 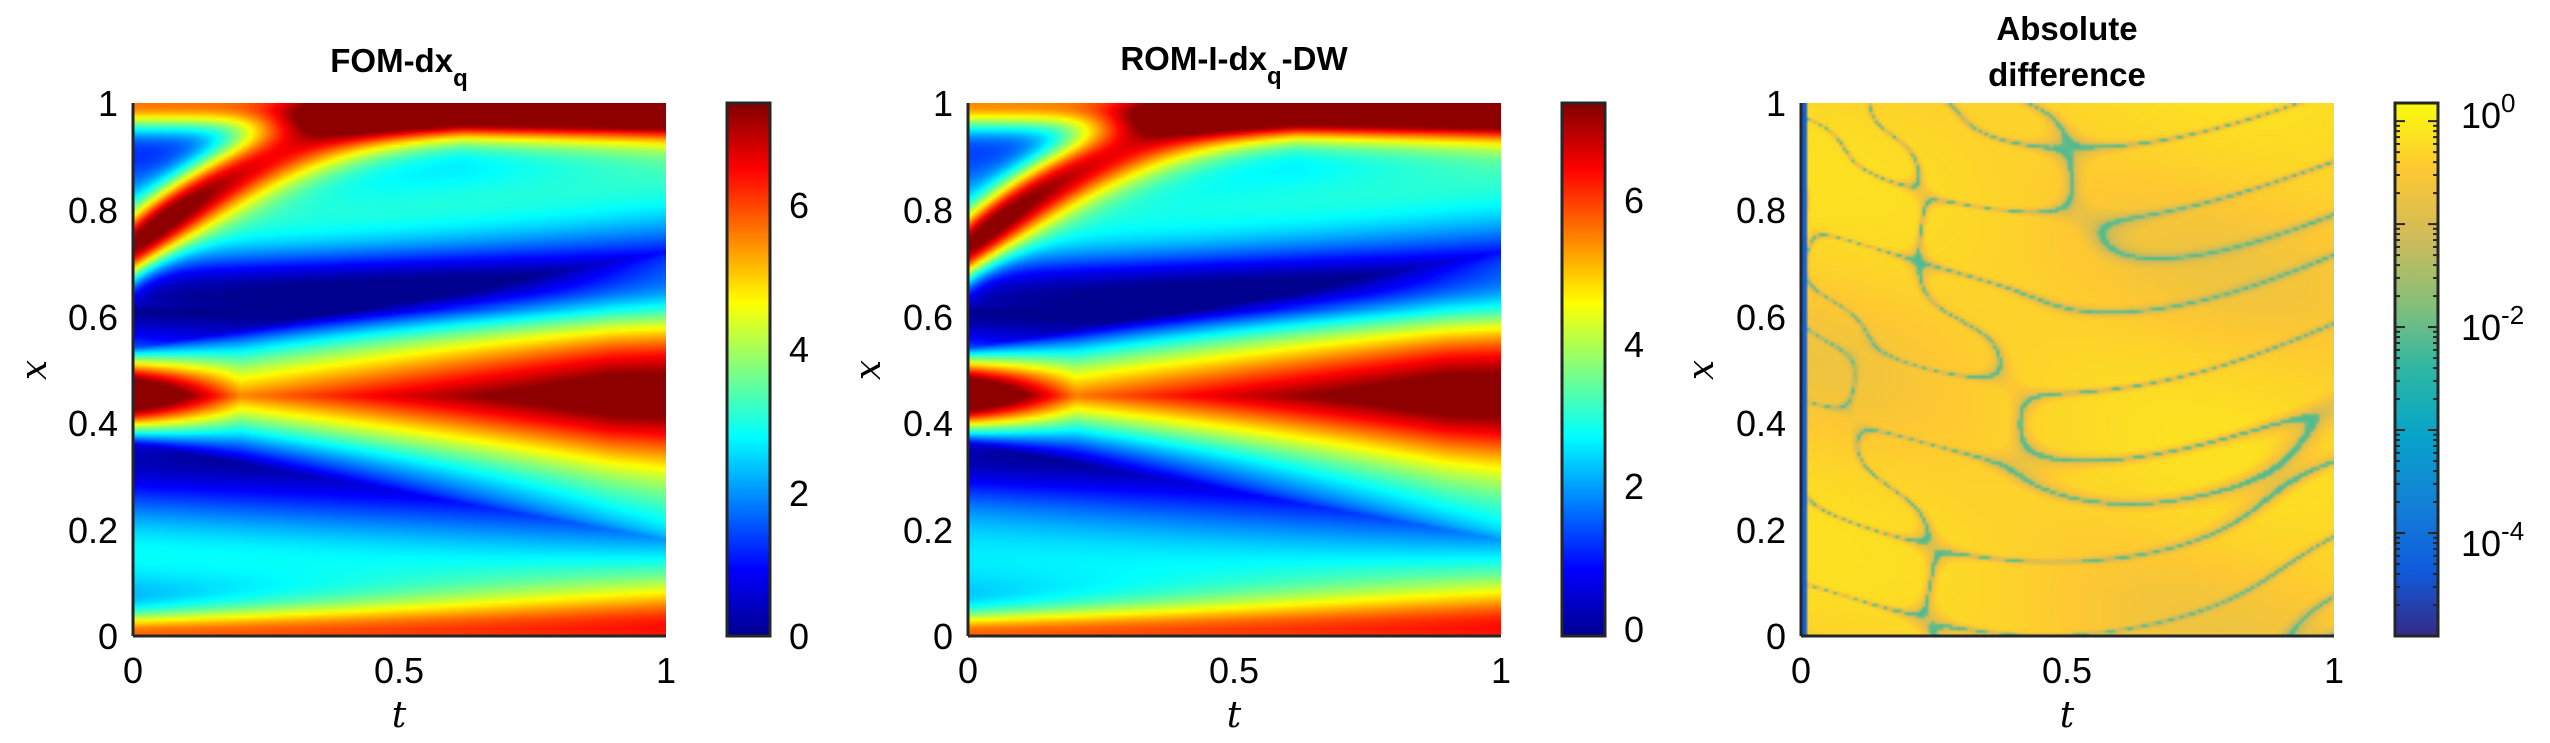 What do you see at coordinates (2458, 363) in the screenshot?
I see `colorbar: 10⁰ 10⁻² 10⁻⁴` at bounding box center [2458, 363].